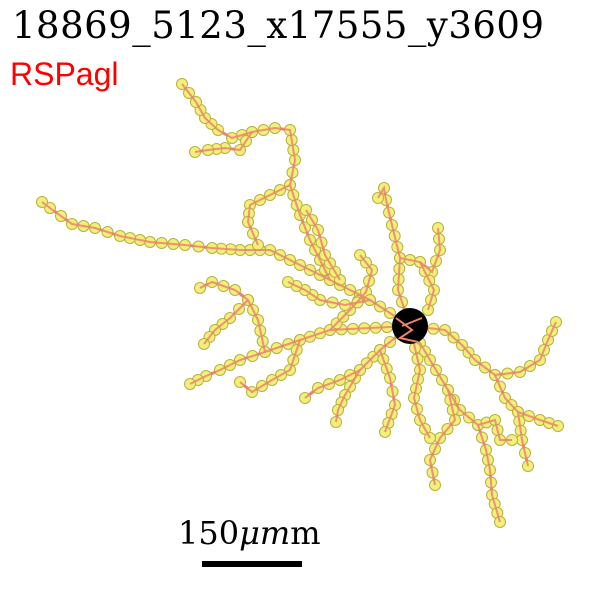 The height and width of the screenshot is (600, 600). I want to click on soma, so click(410, 326).